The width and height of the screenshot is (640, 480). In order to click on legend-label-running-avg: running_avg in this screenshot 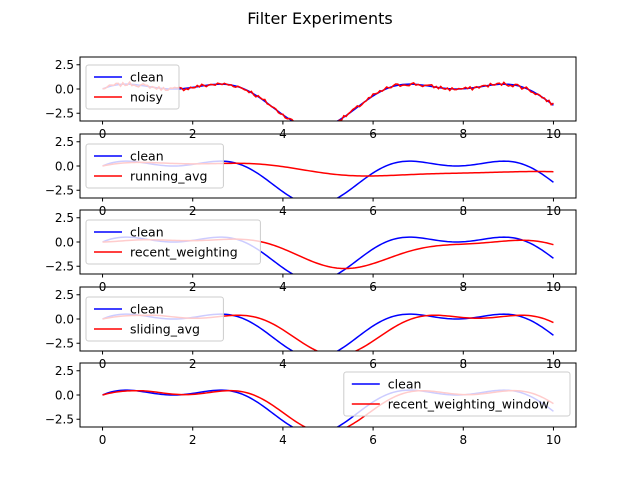, I will do `click(168, 176)`.